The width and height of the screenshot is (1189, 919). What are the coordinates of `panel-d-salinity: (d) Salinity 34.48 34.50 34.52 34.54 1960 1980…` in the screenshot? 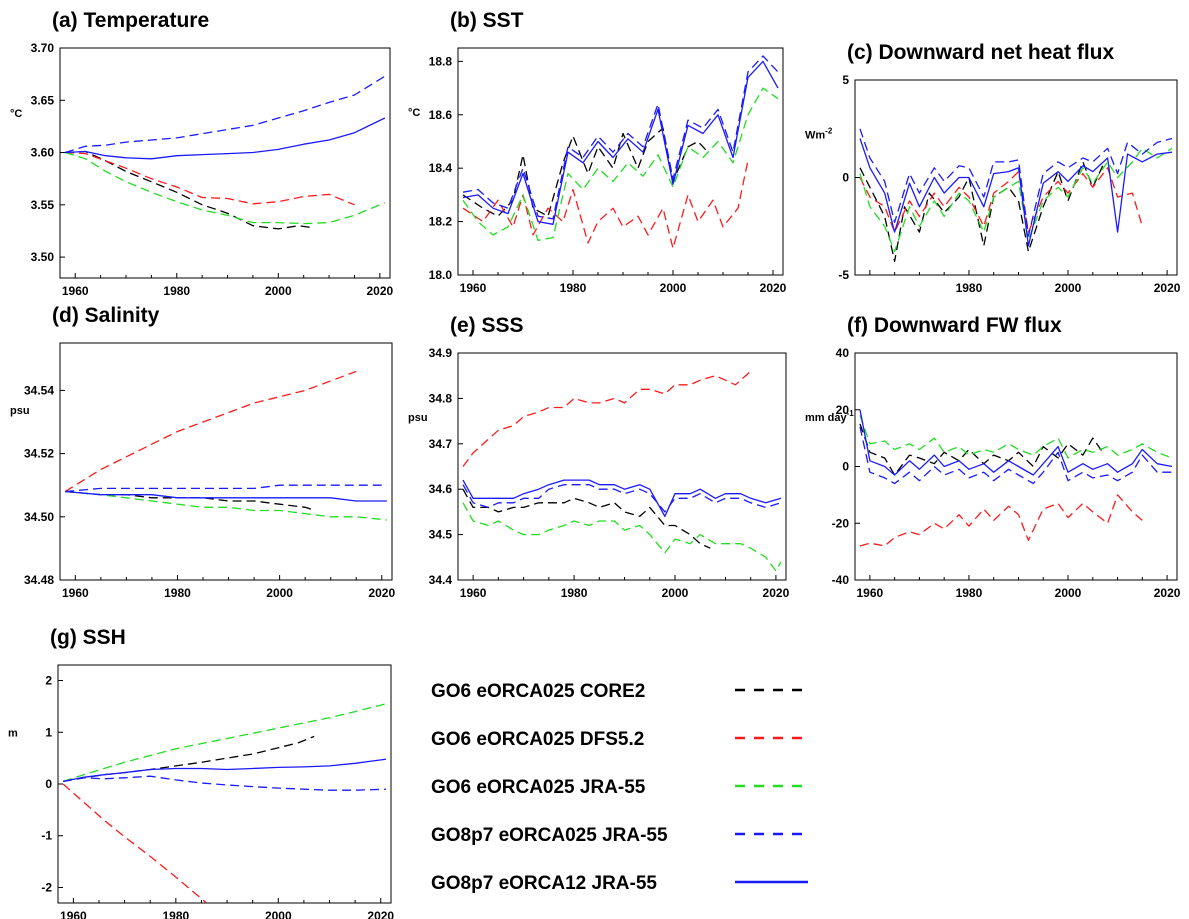 It's located at (202, 452).